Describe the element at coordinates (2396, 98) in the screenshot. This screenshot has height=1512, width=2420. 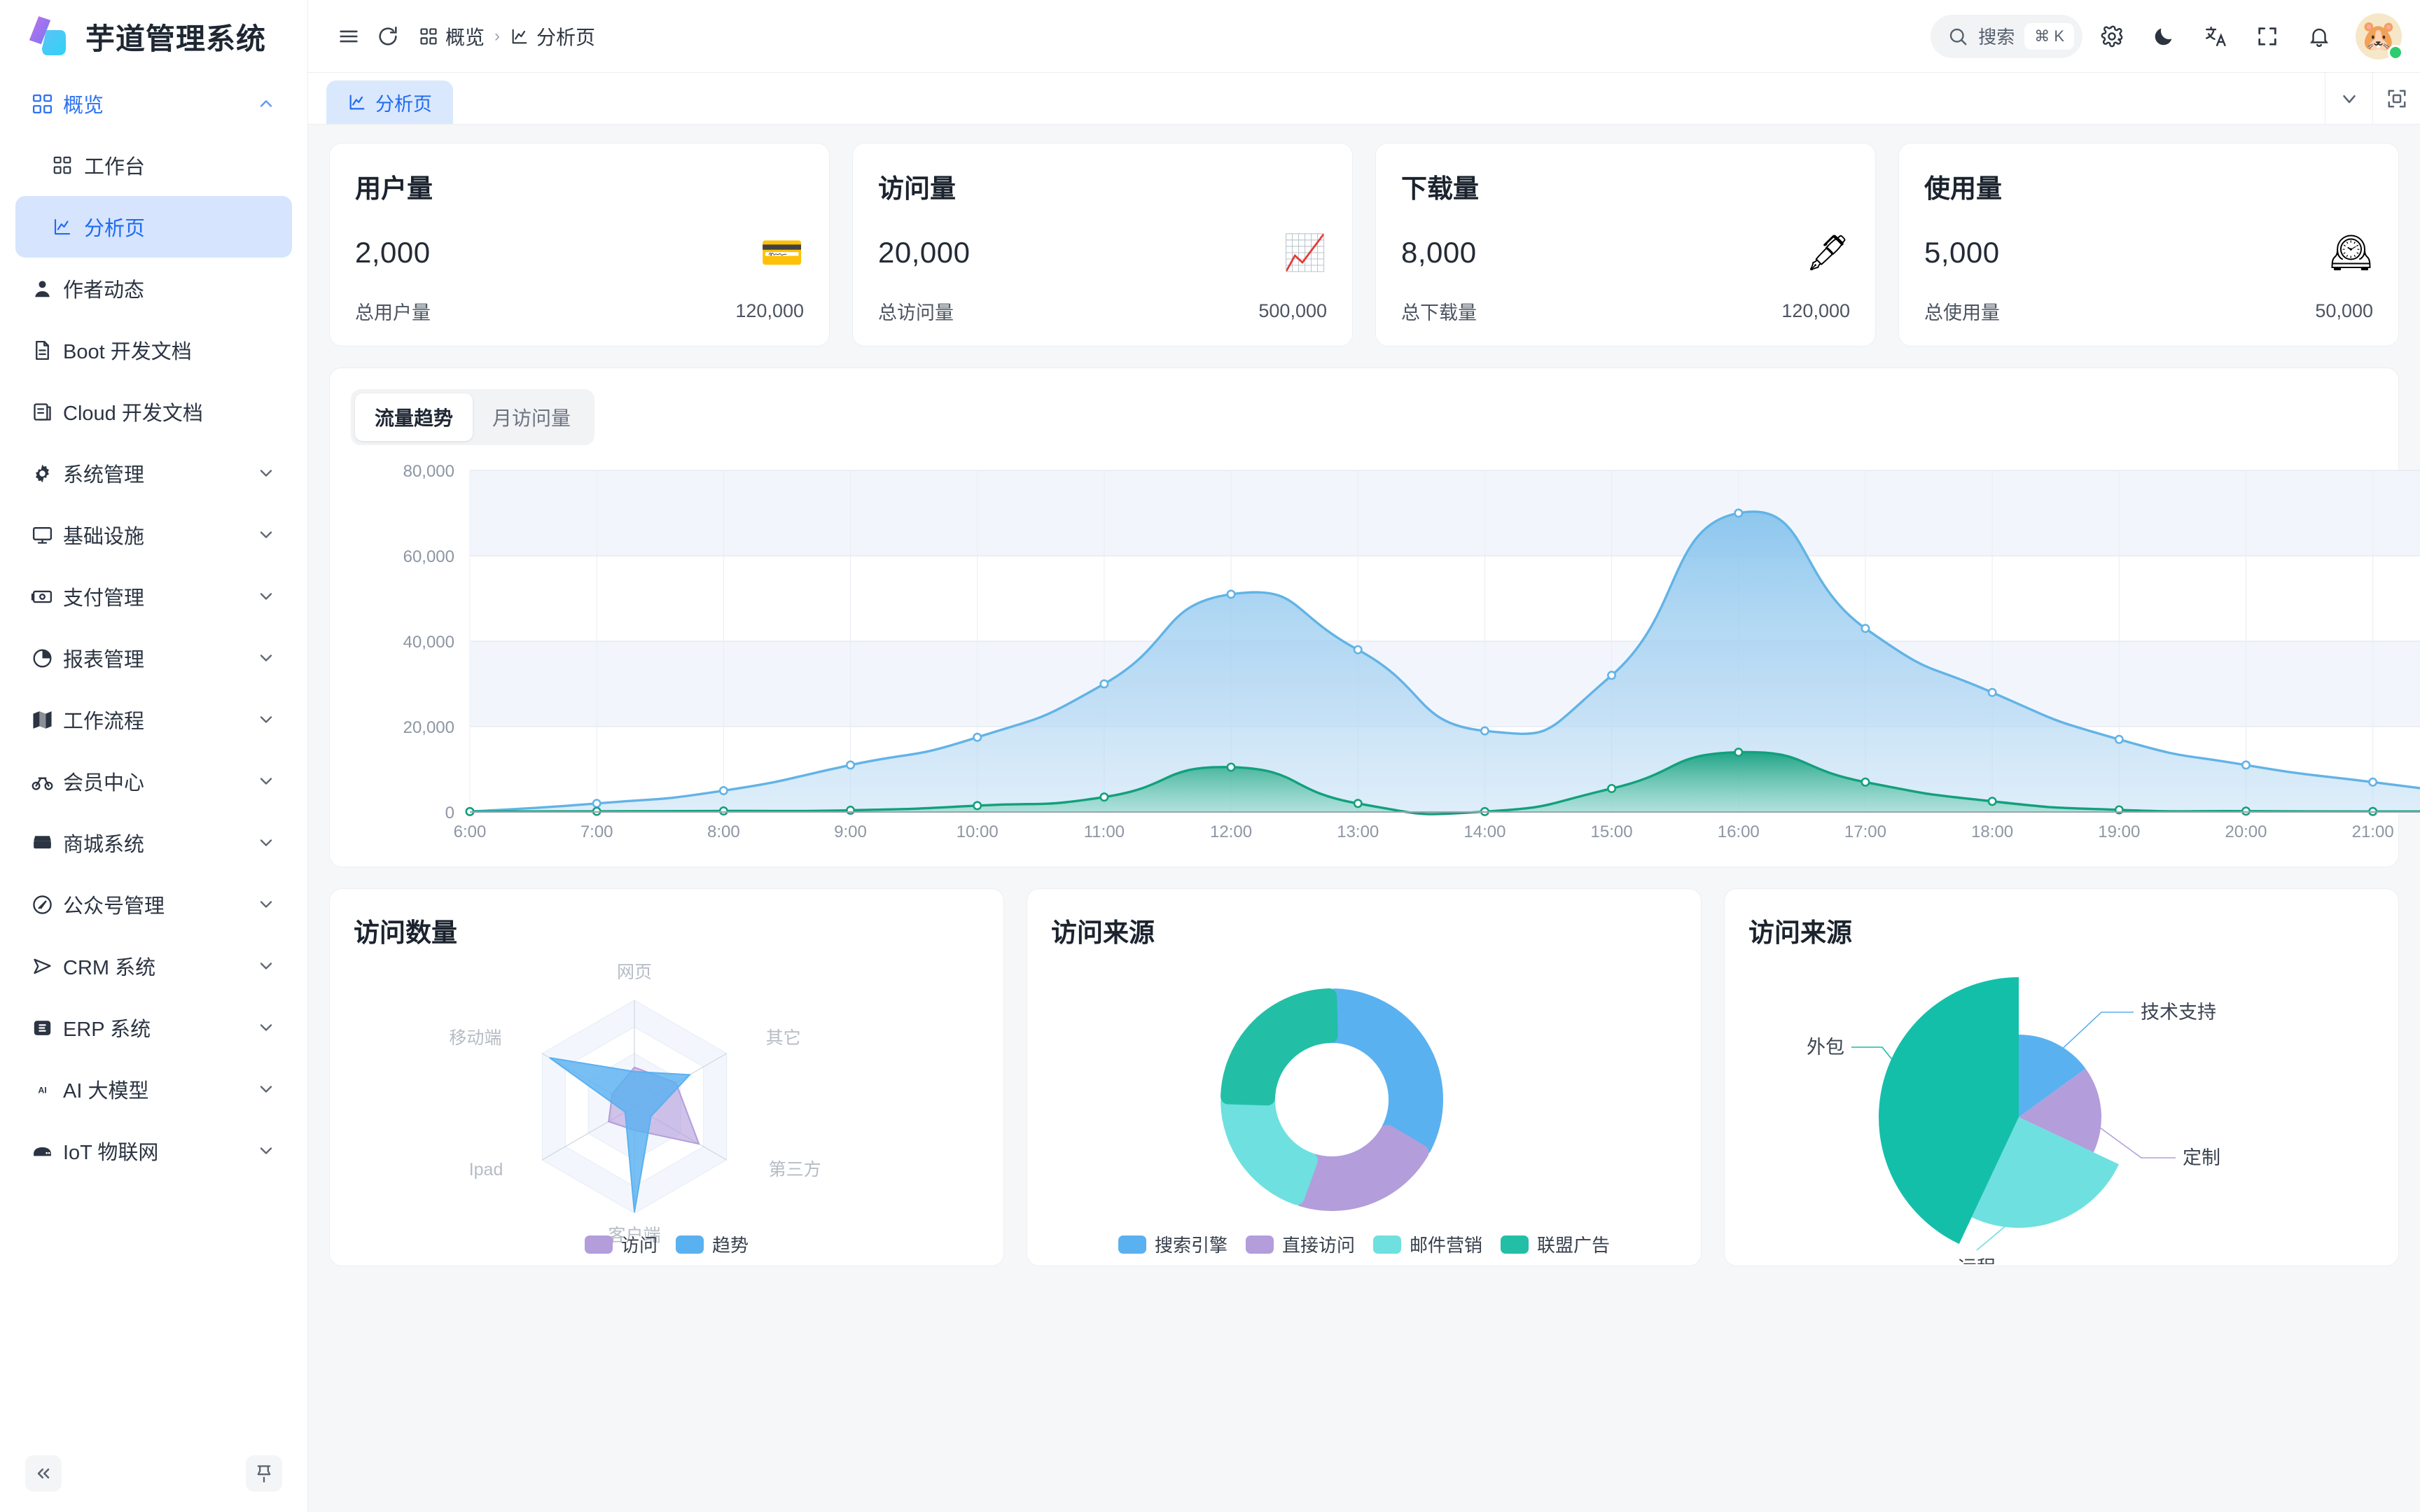
I see `tab-maximize-button` at that location.